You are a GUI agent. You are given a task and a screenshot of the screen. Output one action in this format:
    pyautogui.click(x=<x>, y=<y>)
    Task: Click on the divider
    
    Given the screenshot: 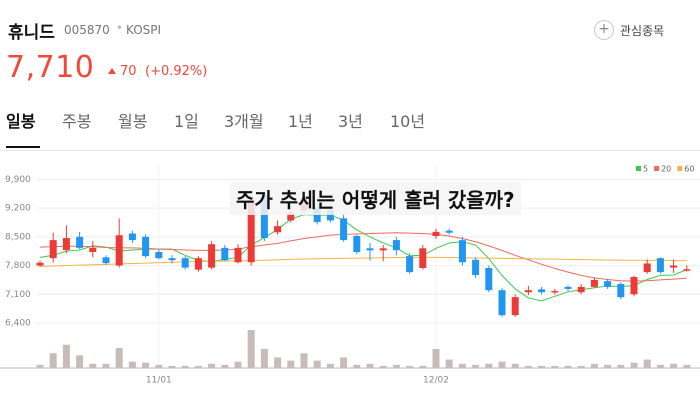 What is the action you would take?
    pyautogui.click(x=350, y=150)
    